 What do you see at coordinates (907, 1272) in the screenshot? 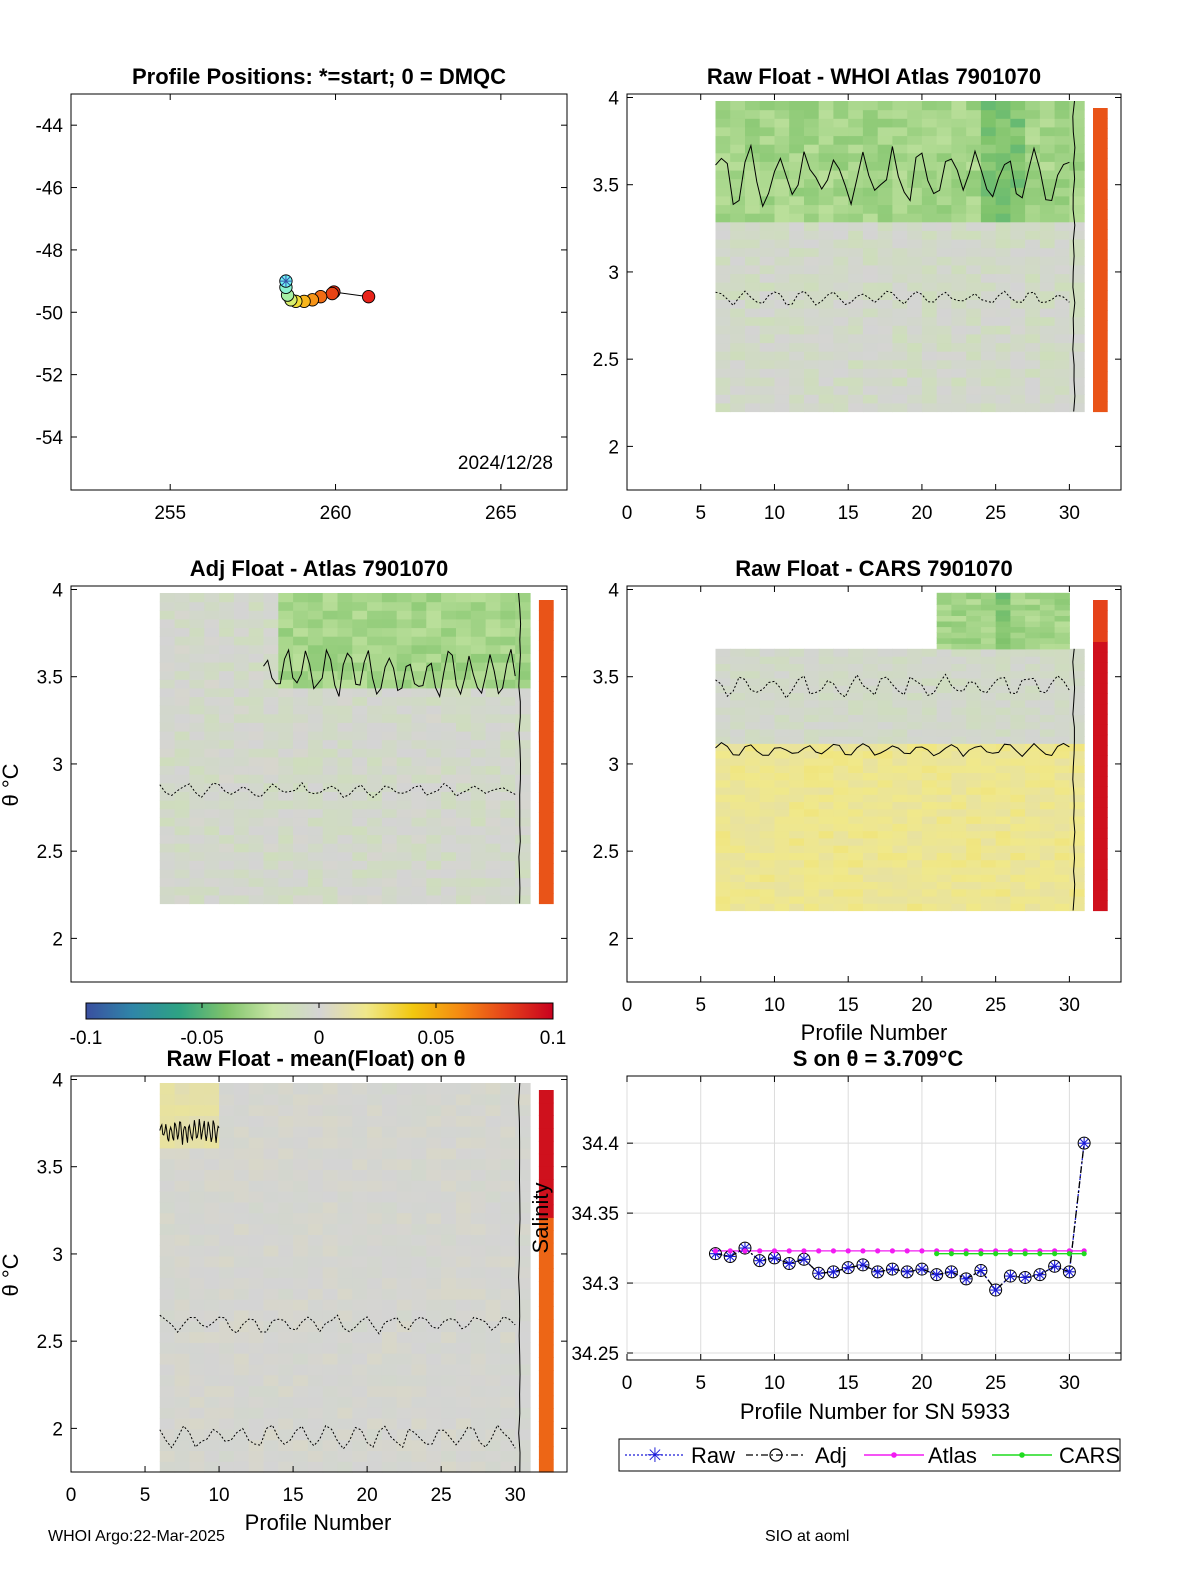
I see `point-adj` at bounding box center [907, 1272].